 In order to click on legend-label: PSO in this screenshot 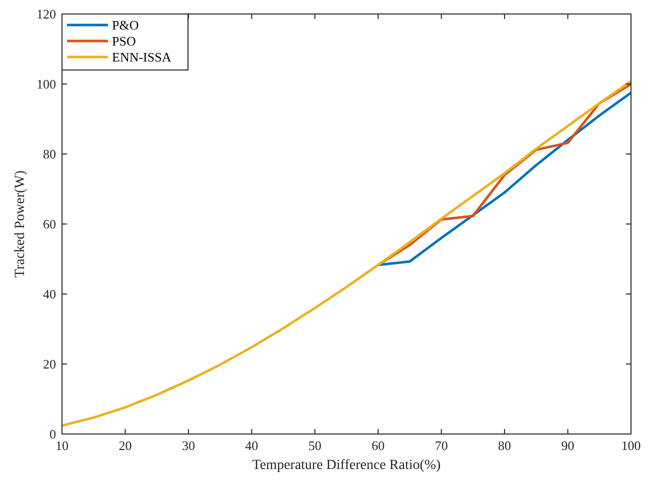, I will do `click(124, 41)`.